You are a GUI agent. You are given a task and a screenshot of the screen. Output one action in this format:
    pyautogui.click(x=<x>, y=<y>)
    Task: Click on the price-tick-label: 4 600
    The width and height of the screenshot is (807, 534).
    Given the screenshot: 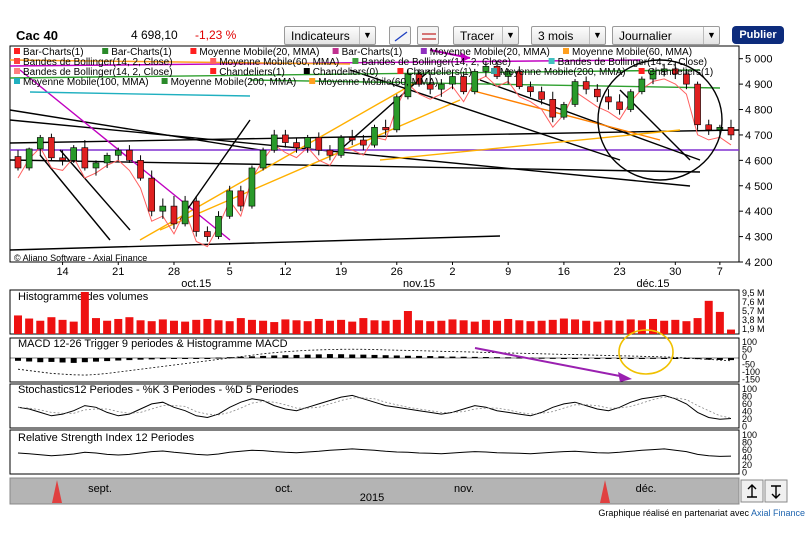 What is the action you would take?
    pyautogui.click(x=759, y=161)
    